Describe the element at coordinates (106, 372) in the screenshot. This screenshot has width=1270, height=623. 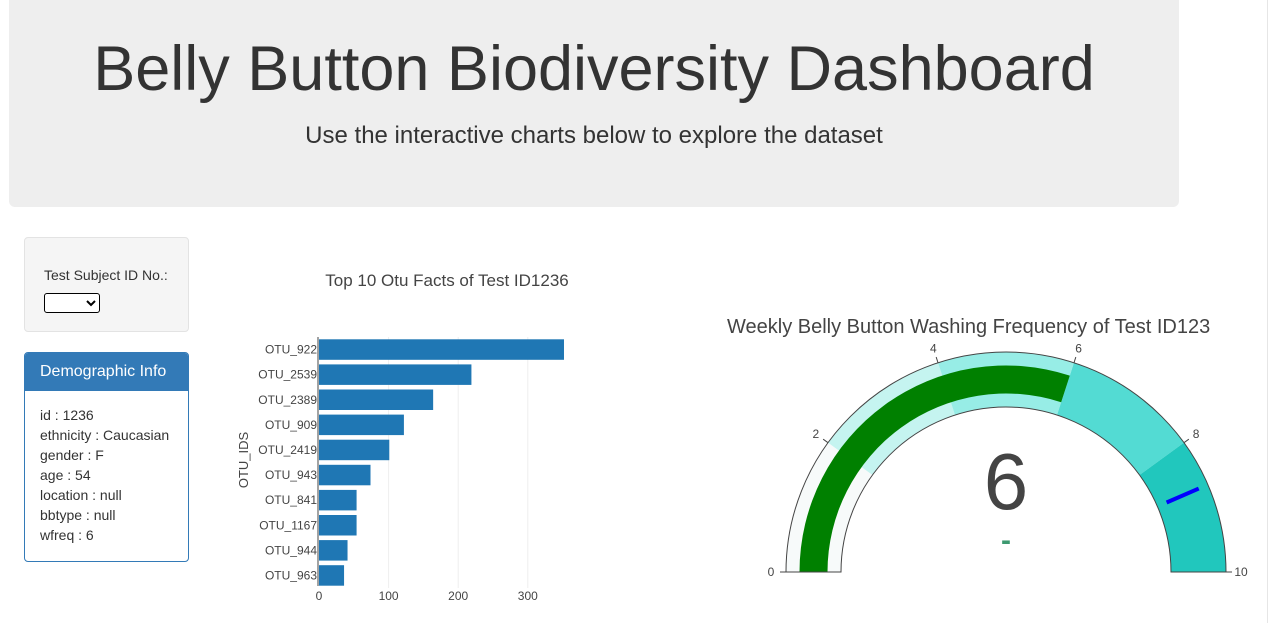
I see `demographic-info-heading: Demographic Info` at that location.